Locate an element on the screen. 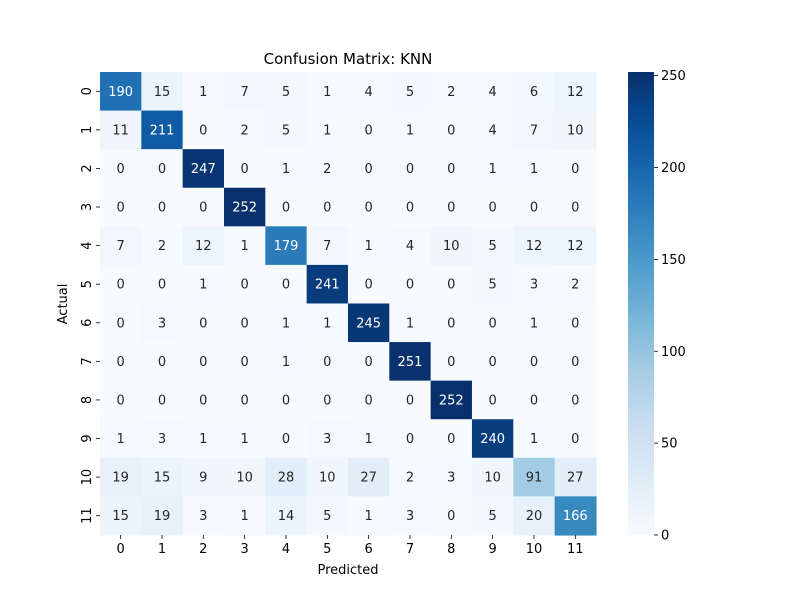  x-tick-label: 6 is located at coordinates (369, 549).